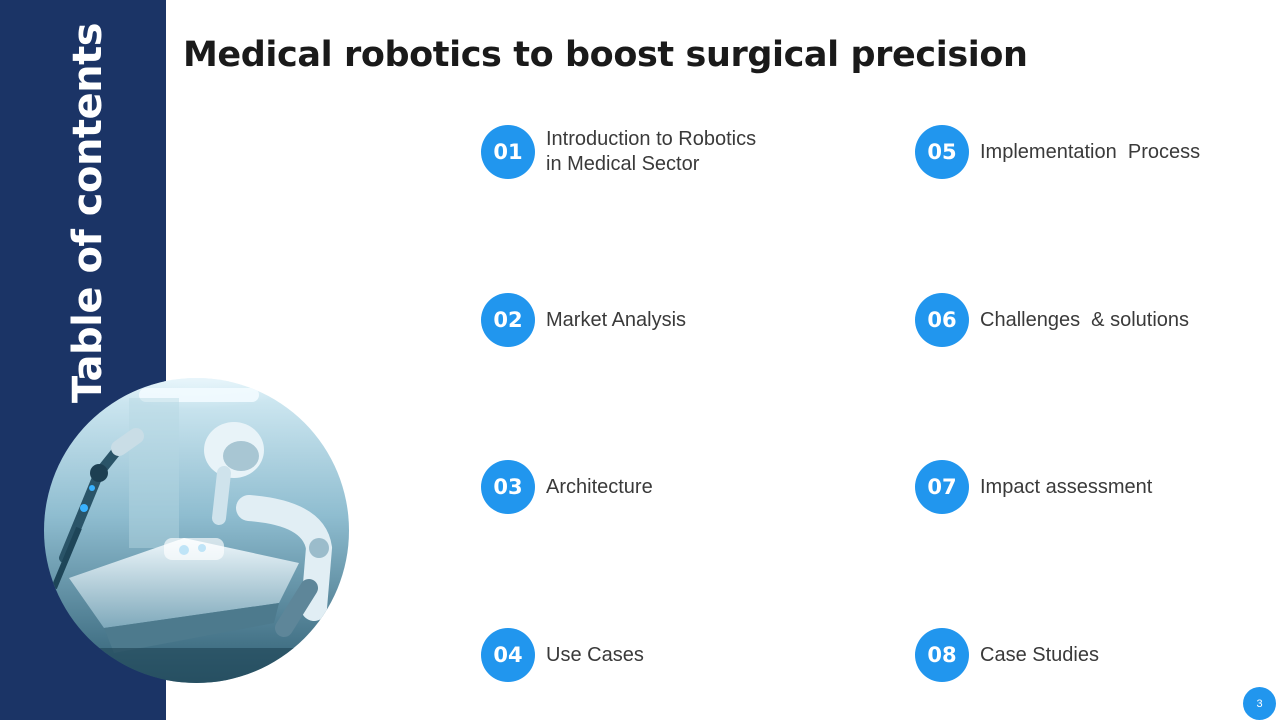 The width and height of the screenshot is (1280, 720). What do you see at coordinates (599, 486) in the screenshot?
I see `toc-item-label: Architecture` at bounding box center [599, 486].